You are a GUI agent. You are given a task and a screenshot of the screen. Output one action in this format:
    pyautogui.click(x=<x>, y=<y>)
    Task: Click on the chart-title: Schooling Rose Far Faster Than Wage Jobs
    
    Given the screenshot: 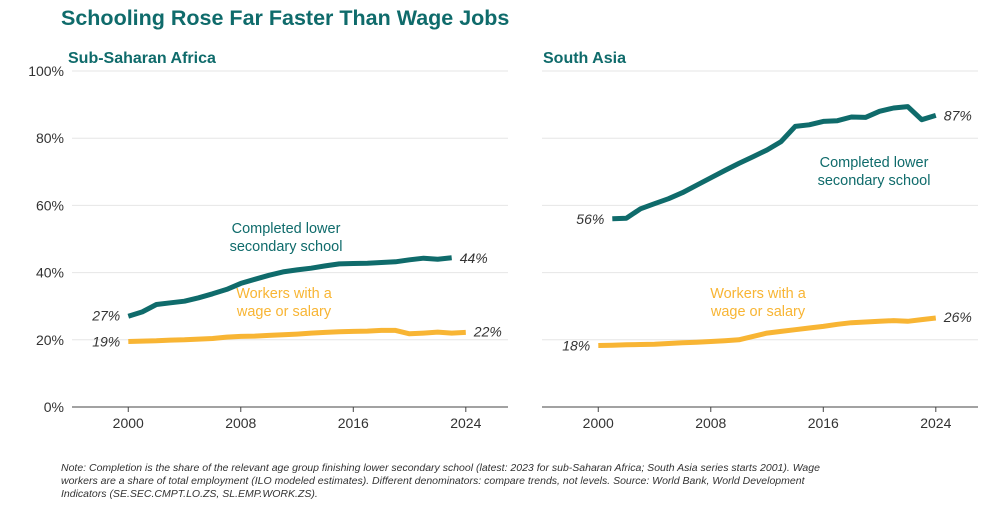 What is the action you would take?
    pyautogui.click(x=285, y=18)
    